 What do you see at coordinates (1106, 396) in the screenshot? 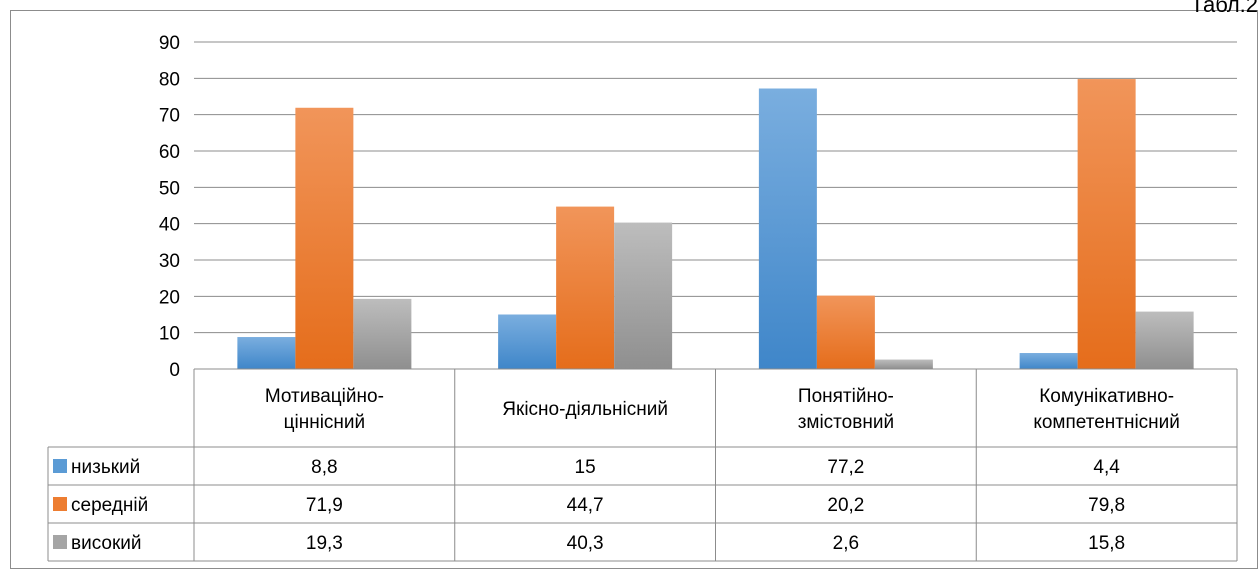
I see `category-label: Комунікативно-` at bounding box center [1106, 396].